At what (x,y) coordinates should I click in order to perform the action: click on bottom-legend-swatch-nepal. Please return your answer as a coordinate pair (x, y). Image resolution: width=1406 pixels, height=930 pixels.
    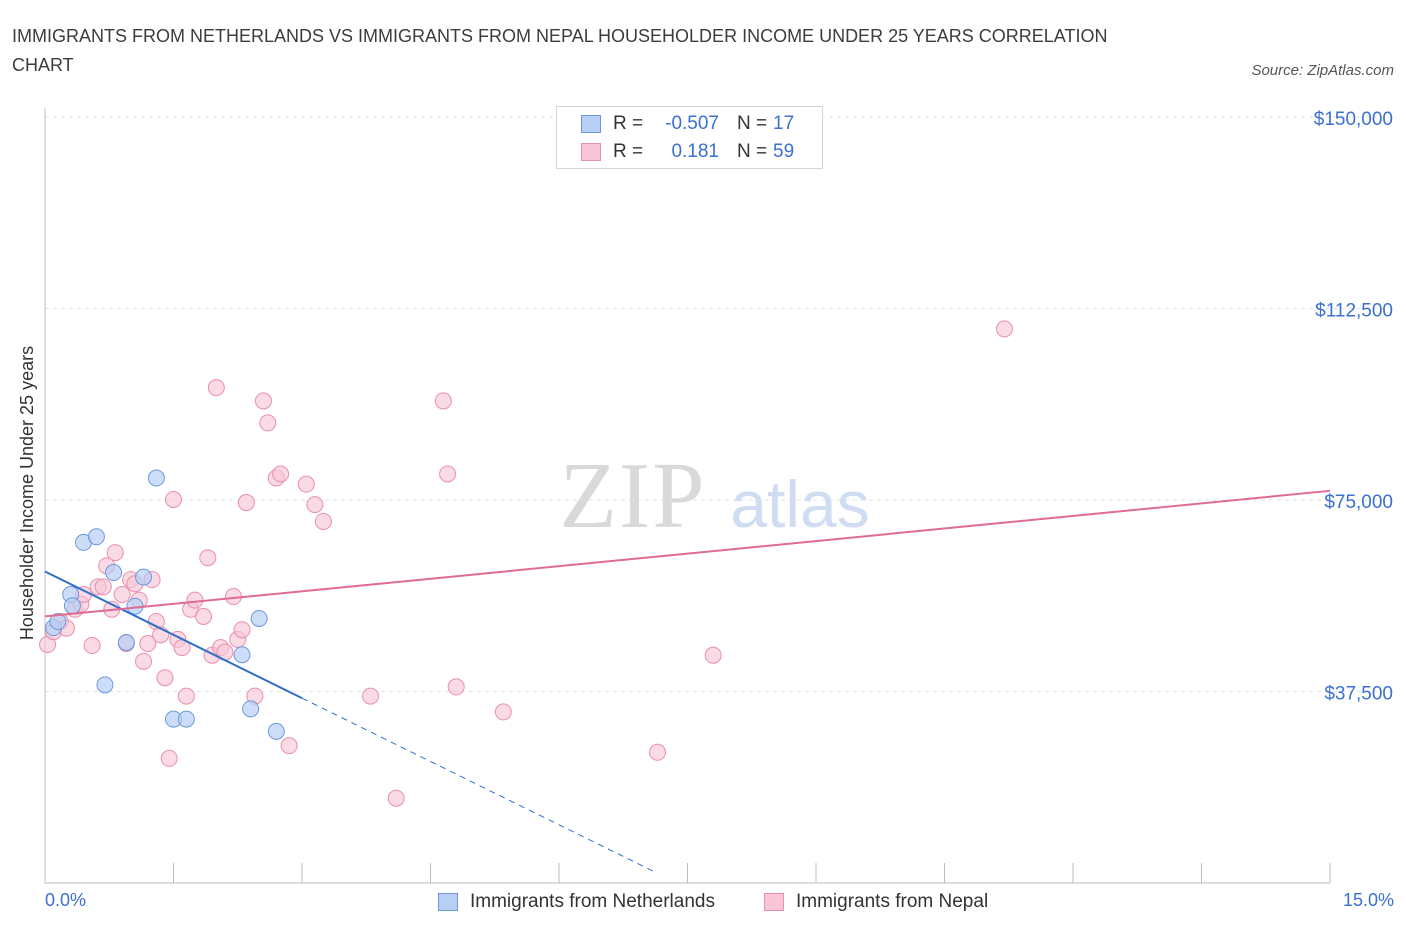
    Looking at the image, I should click on (774, 902).